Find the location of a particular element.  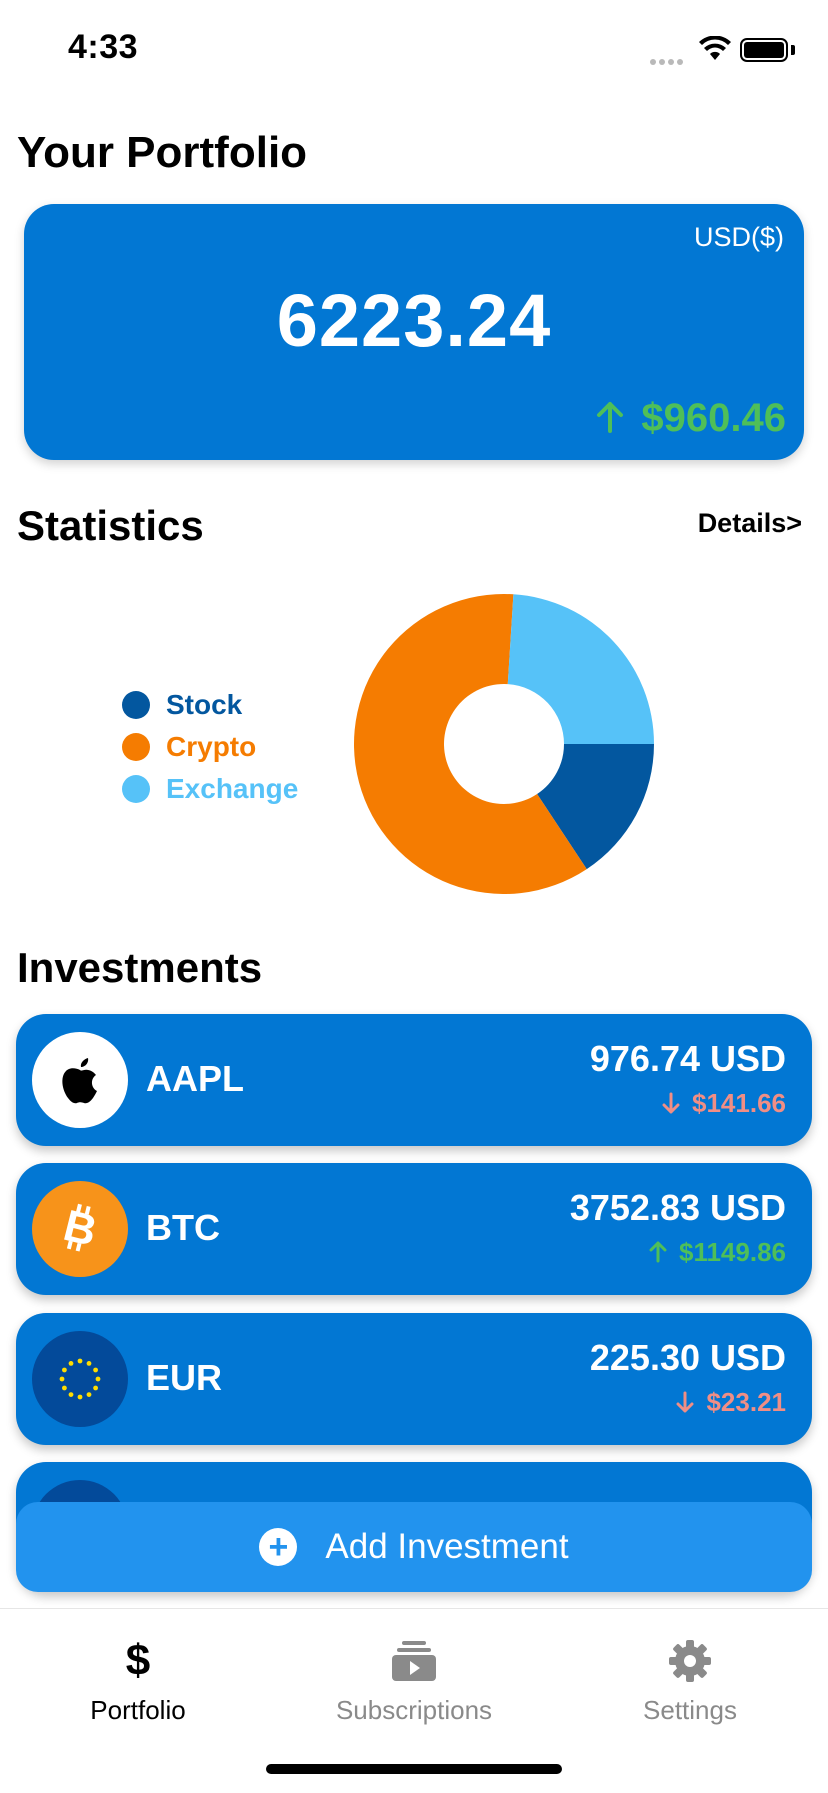

investment-symbol: EUR is located at coordinates (184, 1377).